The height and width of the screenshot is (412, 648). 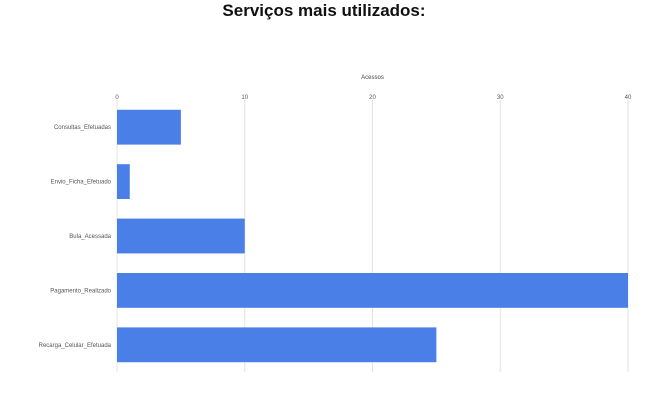 What do you see at coordinates (81, 183) in the screenshot?
I see `category-label: Envio_Ficha_Efetuado` at bounding box center [81, 183].